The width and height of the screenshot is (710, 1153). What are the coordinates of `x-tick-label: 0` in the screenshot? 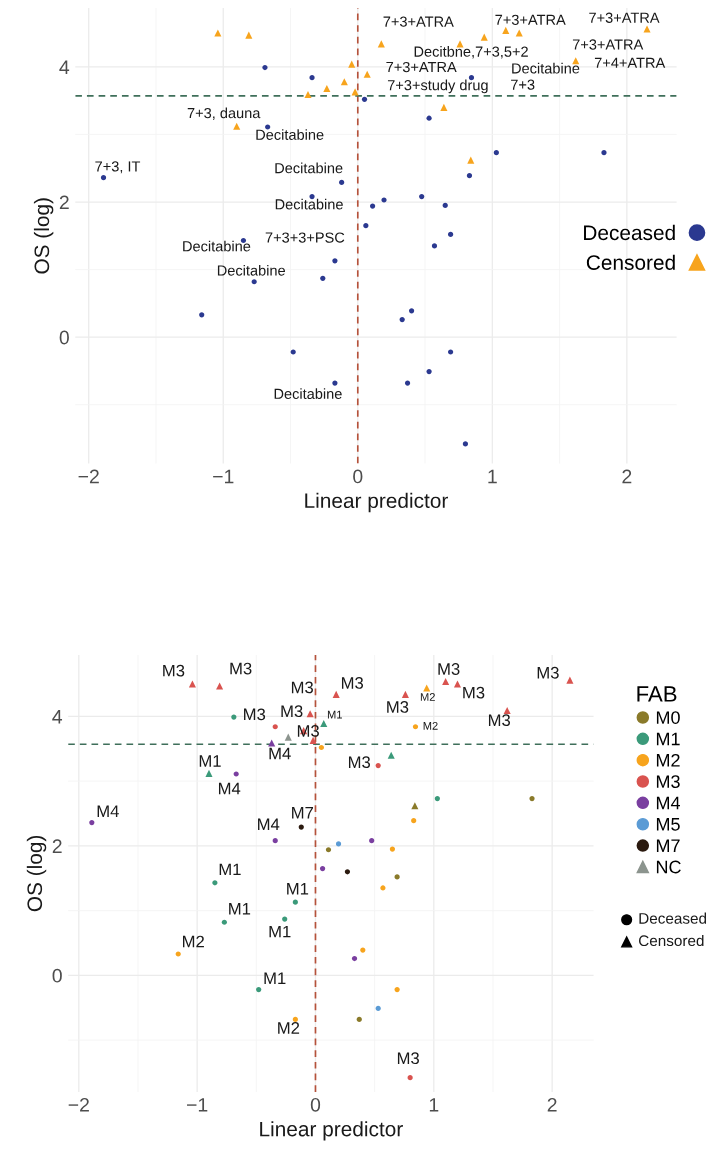 It's located at (358, 476).